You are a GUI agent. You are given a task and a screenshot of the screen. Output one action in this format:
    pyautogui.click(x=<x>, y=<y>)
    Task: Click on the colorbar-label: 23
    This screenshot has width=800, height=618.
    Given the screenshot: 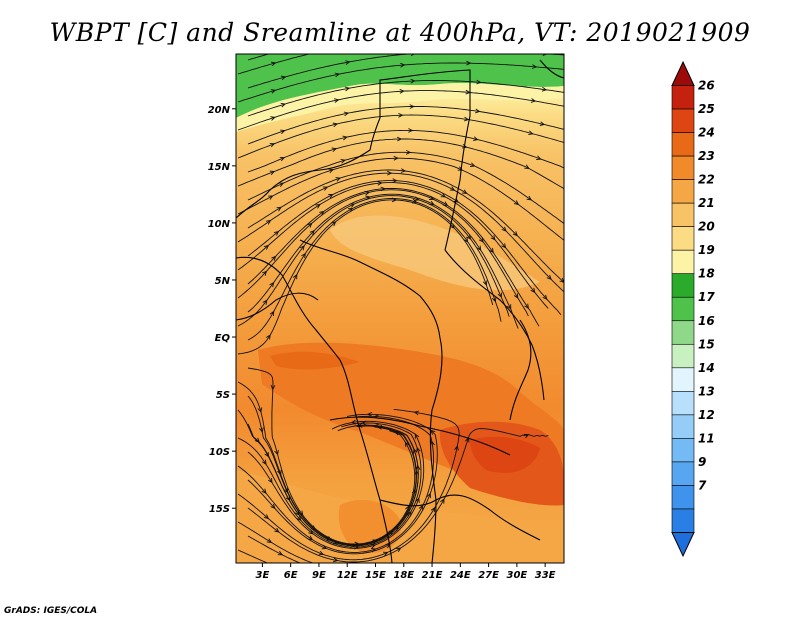 What is the action you would take?
    pyautogui.click(x=706, y=156)
    